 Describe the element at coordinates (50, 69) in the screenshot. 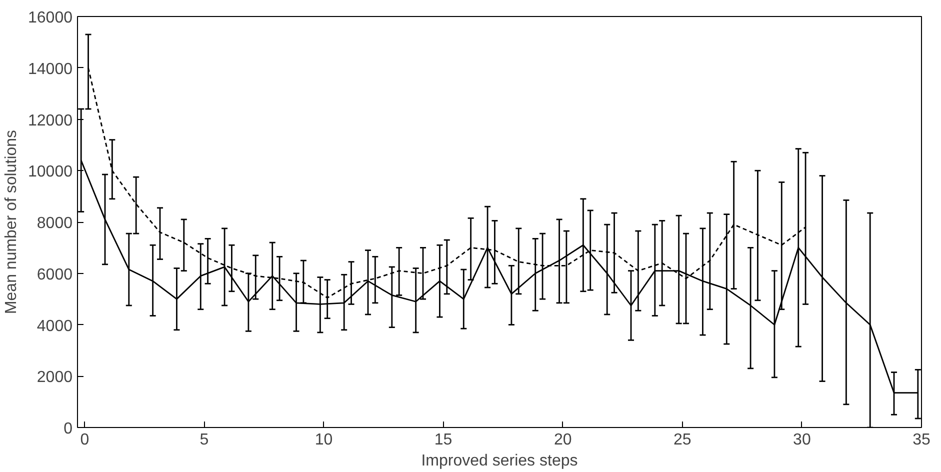

I see `y-tick-label: 14000` at that location.